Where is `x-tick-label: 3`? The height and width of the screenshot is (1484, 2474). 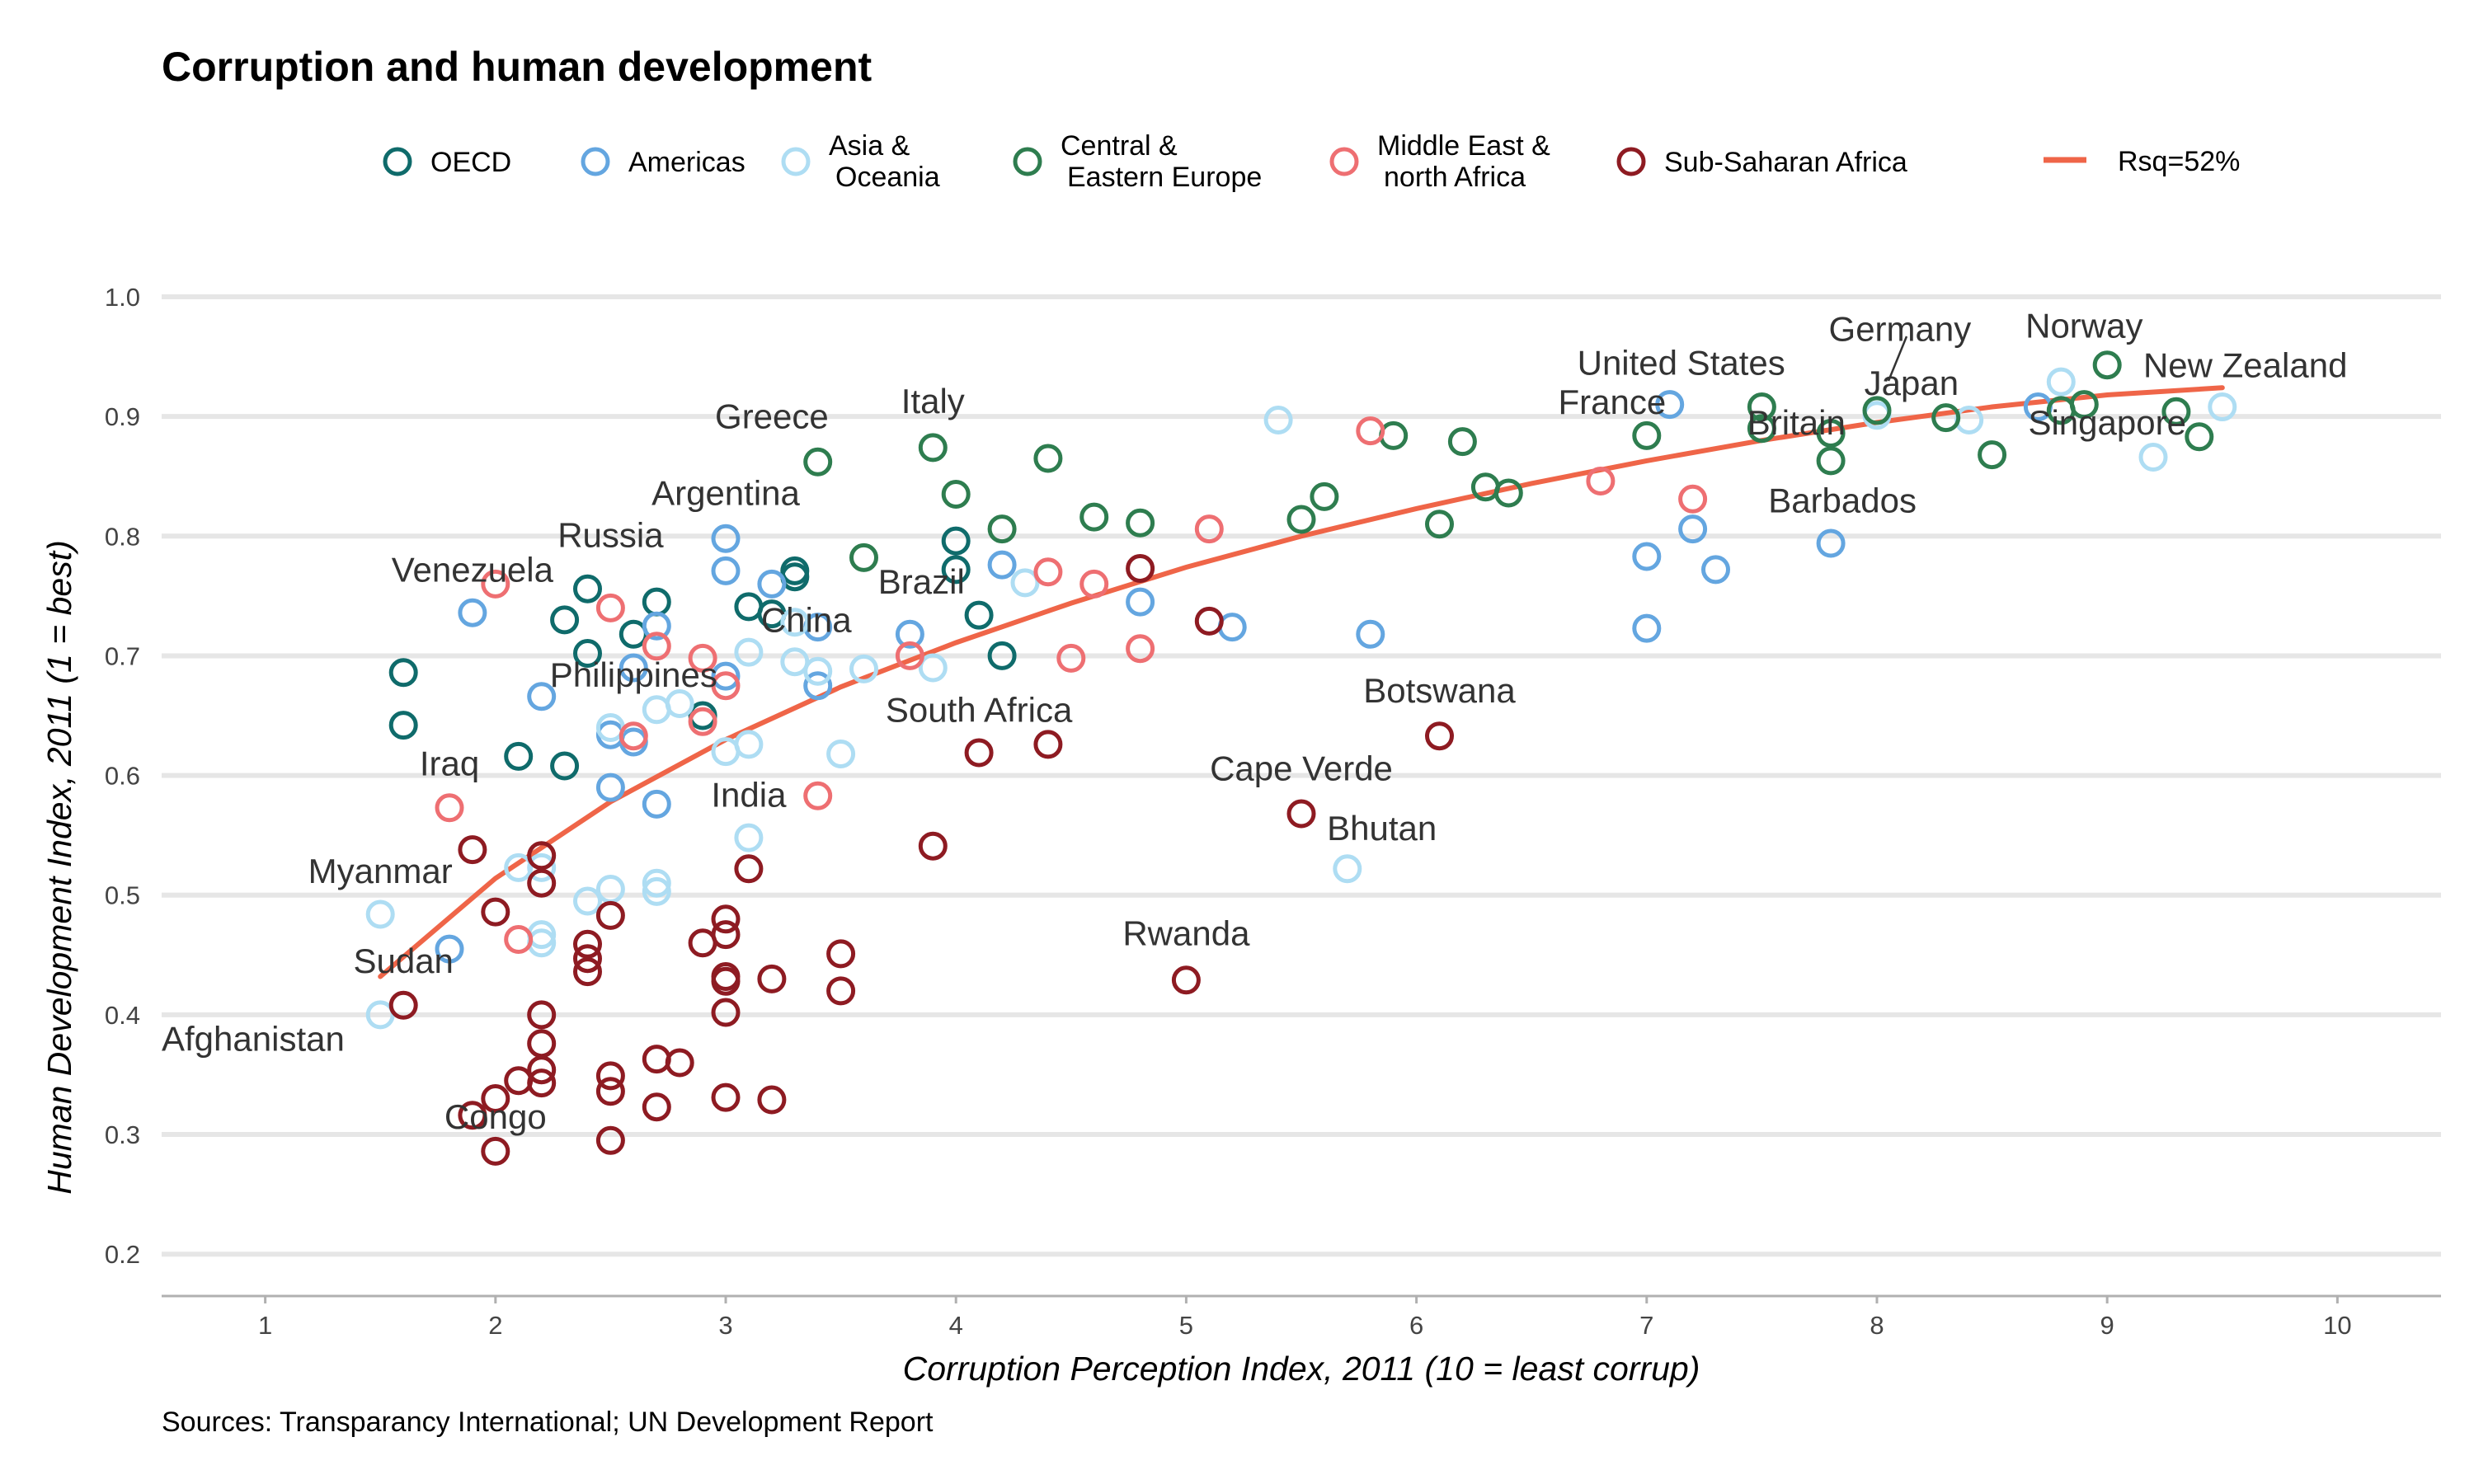
x-tick-label: 3 is located at coordinates (725, 1325).